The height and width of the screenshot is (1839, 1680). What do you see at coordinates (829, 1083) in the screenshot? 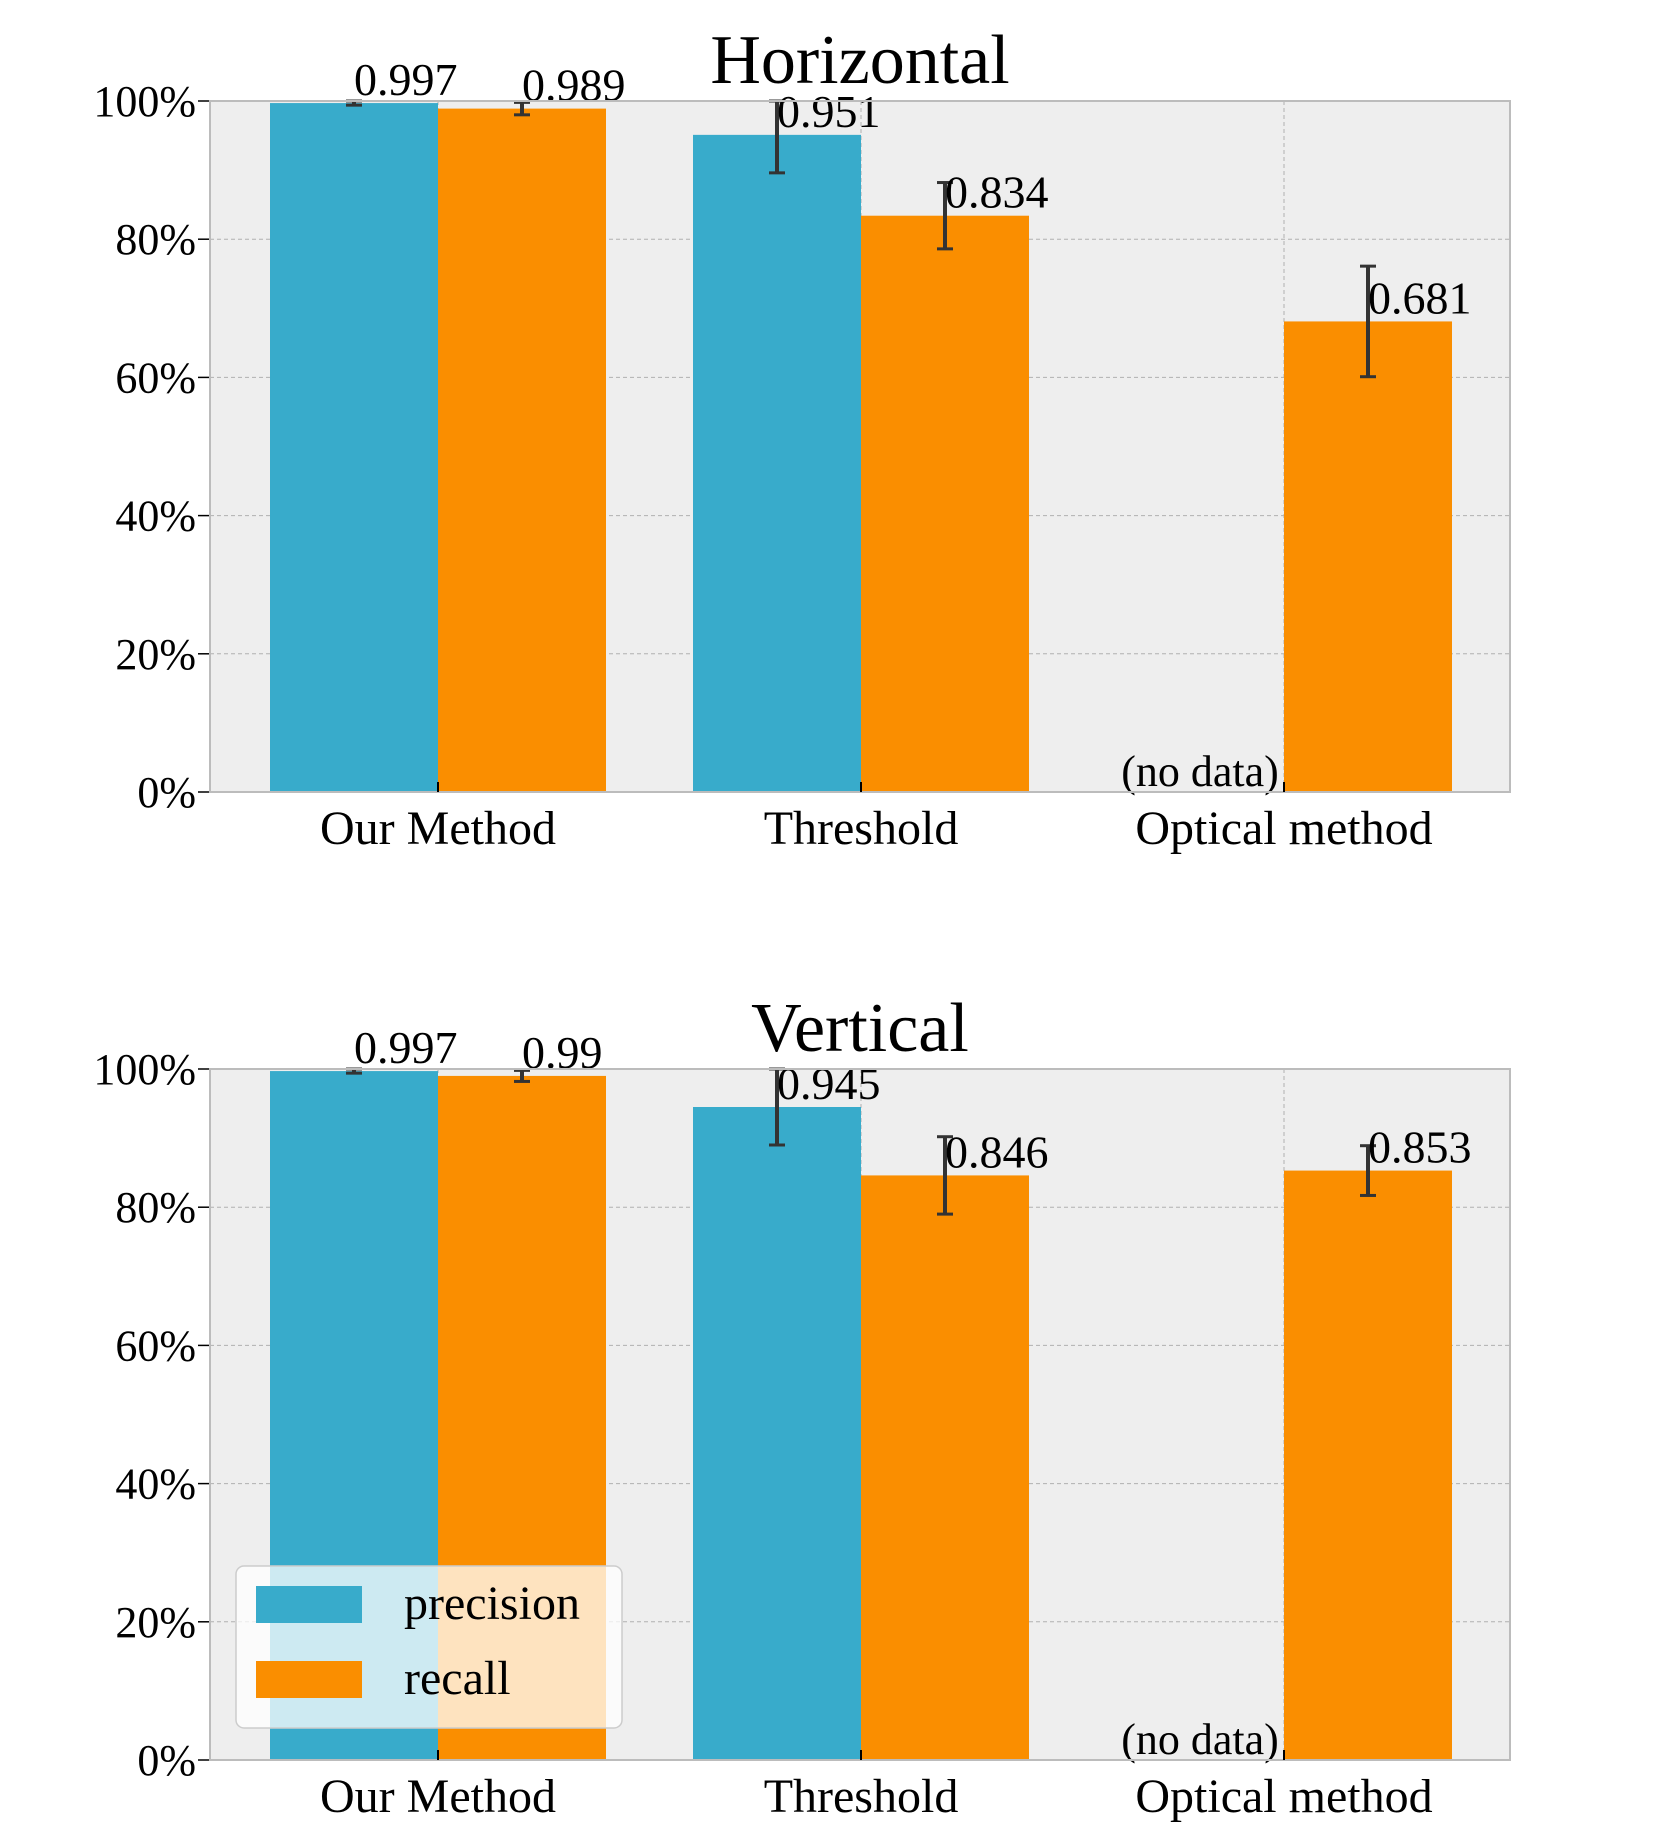
I see `value-label: 0.945` at bounding box center [829, 1083].